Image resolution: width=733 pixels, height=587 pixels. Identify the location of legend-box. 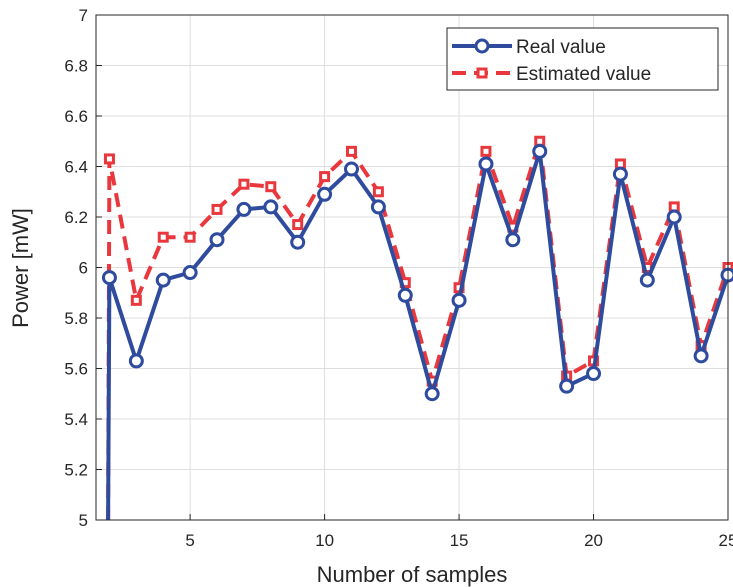
(582, 59).